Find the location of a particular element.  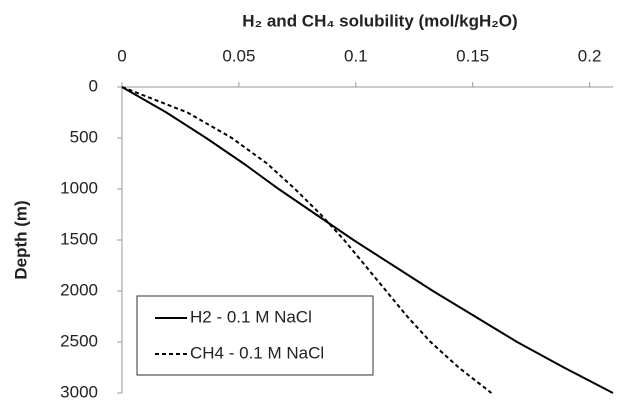

x-tick-label: 0 is located at coordinates (121, 55).